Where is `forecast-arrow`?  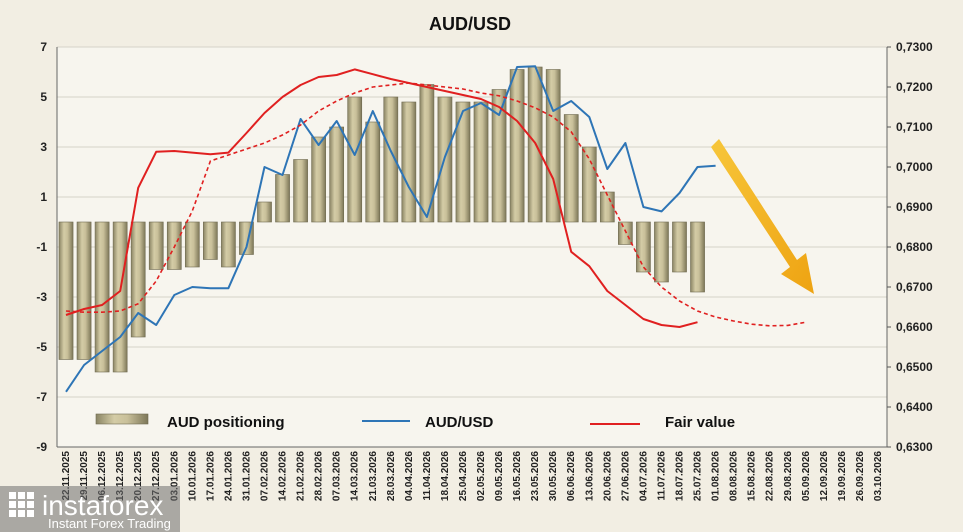 forecast-arrow is located at coordinates (762, 216).